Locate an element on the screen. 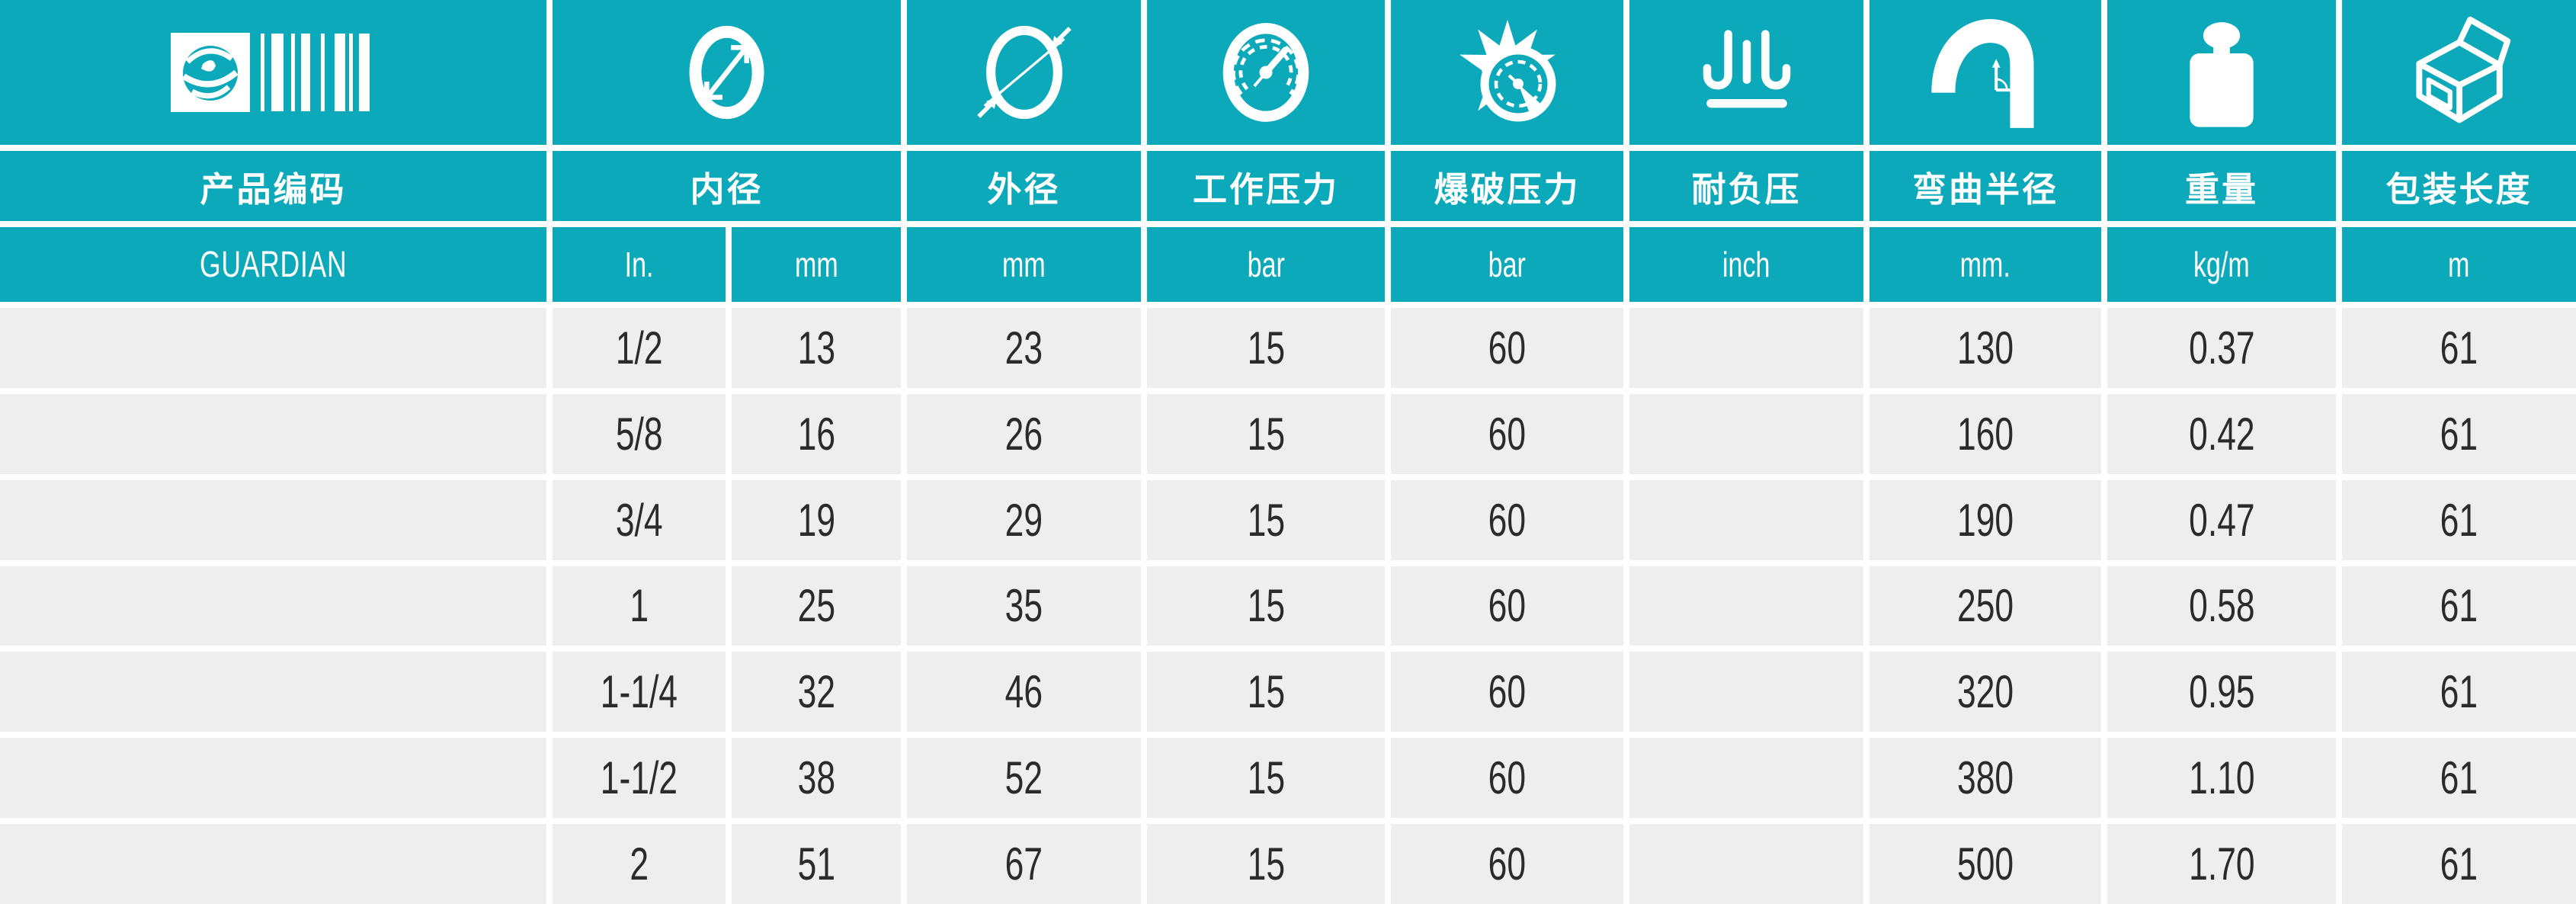 The width and height of the screenshot is (2576, 904). column-label: 重量 is located at coordinates (2221, 189).